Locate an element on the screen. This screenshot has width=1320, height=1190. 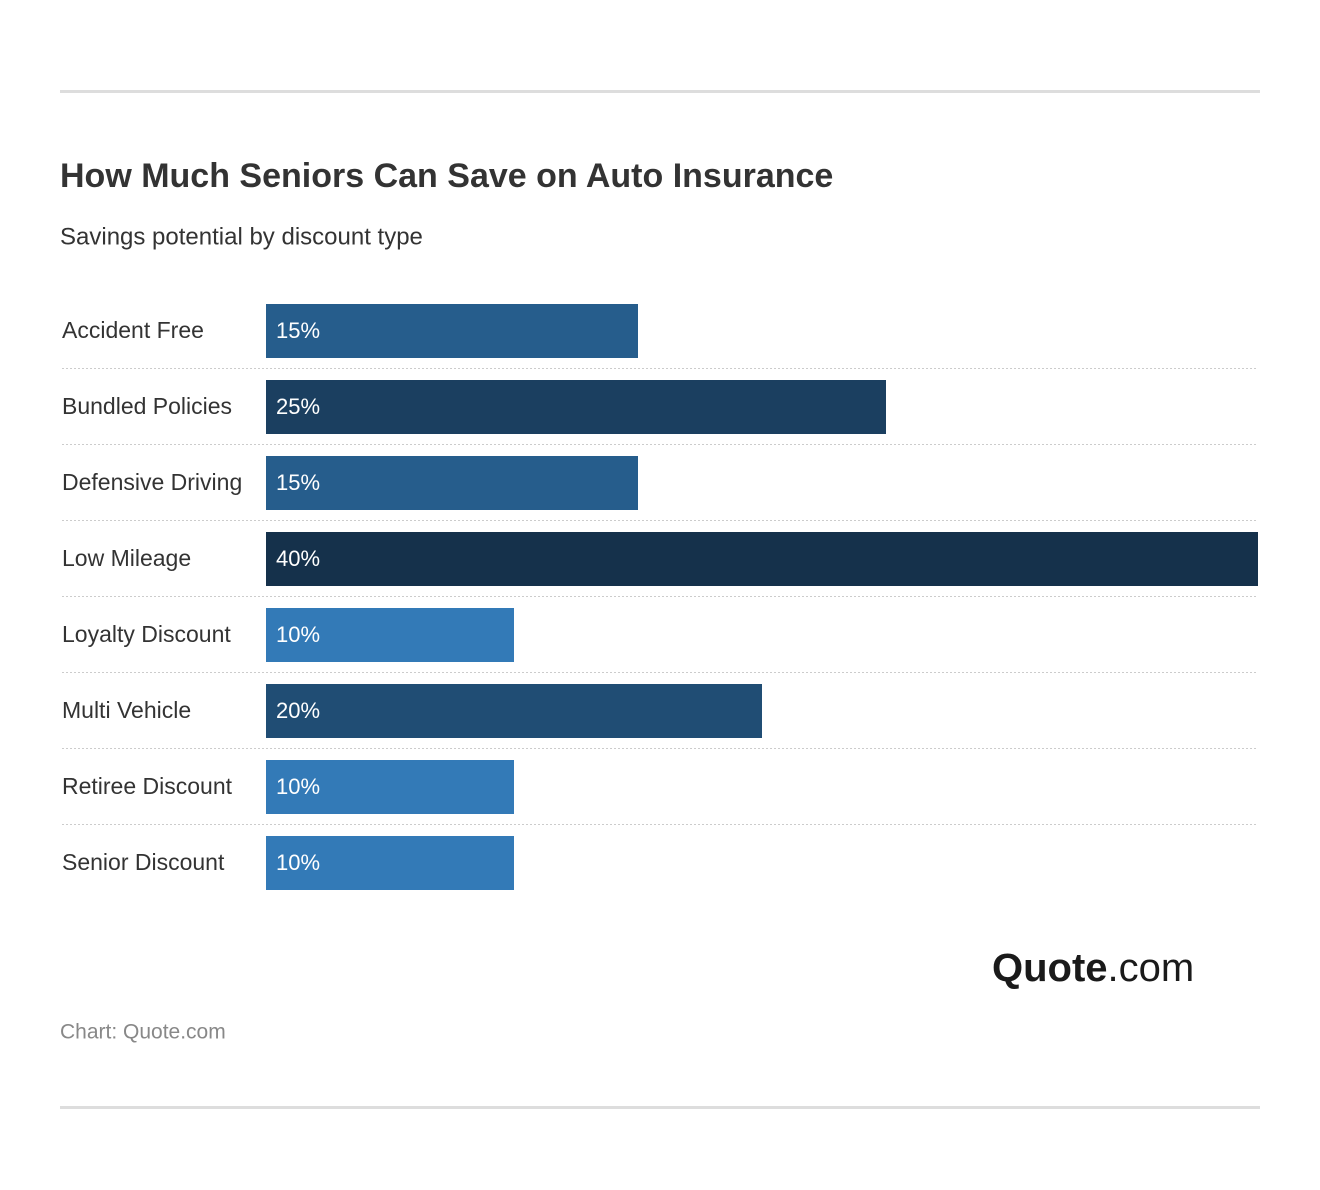
logo-suffix: .com is located at coordinates (1151, 968).